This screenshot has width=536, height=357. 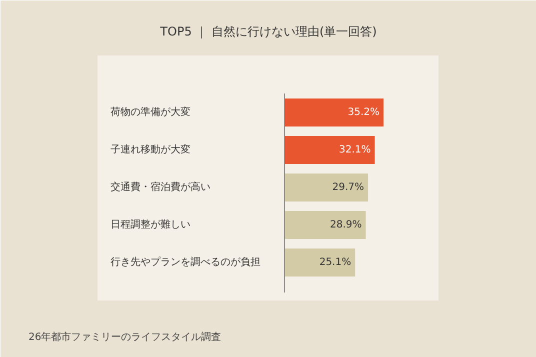 What do you see at coordinates (150, 224) in the screenshot?
I see `y-tick-label: 日程調整が難しい` at bounding box center [150, 224].